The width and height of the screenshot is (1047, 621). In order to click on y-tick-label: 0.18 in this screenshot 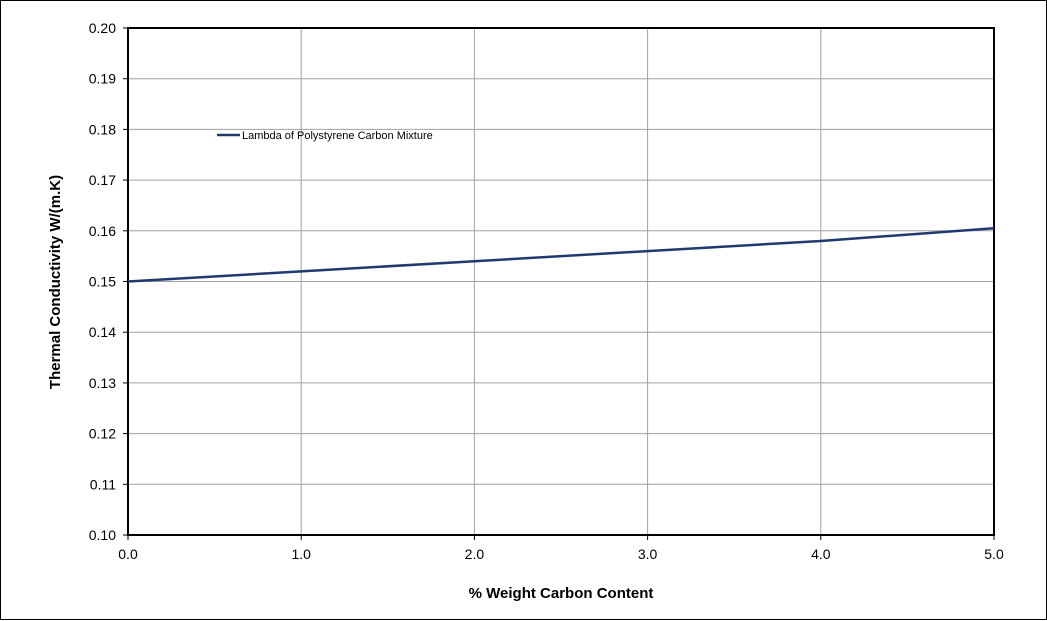, I will do `click(102, 129)`.